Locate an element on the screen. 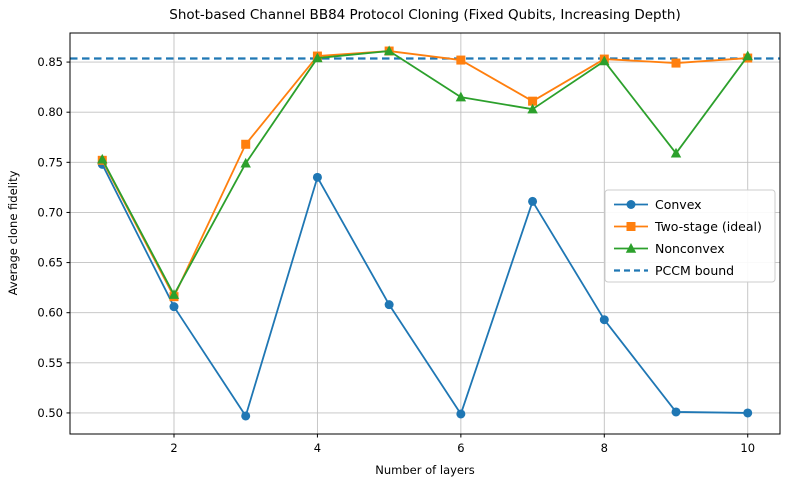 Image resolution: width=790 pixels, height=490 pixels. x-tick-label: 8 is located at coordinates (604, 448).